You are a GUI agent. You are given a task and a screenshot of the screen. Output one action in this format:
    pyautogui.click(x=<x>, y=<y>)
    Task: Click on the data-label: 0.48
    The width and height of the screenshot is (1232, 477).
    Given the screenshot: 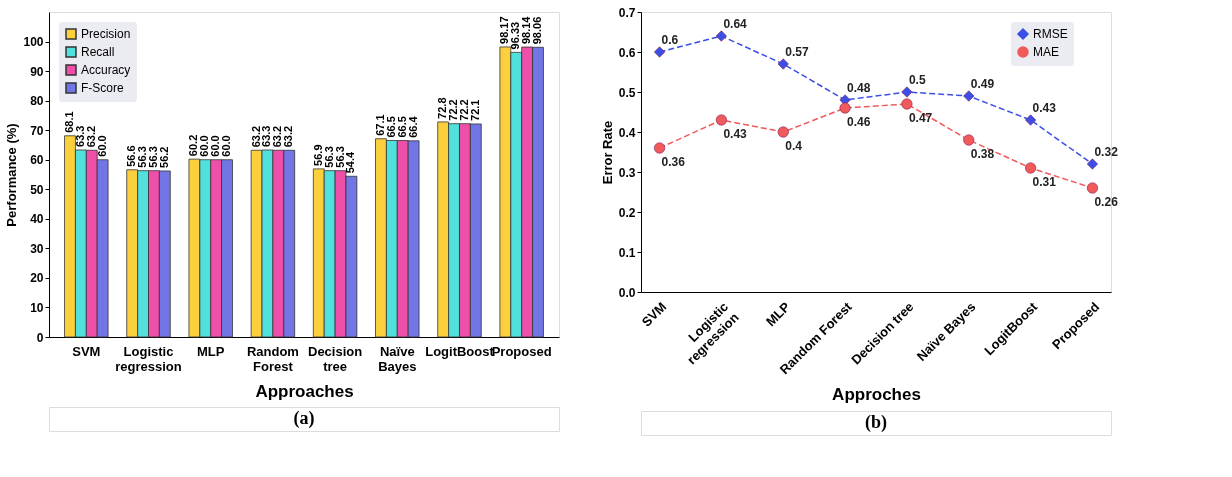 What is the action you would take?
    pyautogui.click(x=859, y=88)
    